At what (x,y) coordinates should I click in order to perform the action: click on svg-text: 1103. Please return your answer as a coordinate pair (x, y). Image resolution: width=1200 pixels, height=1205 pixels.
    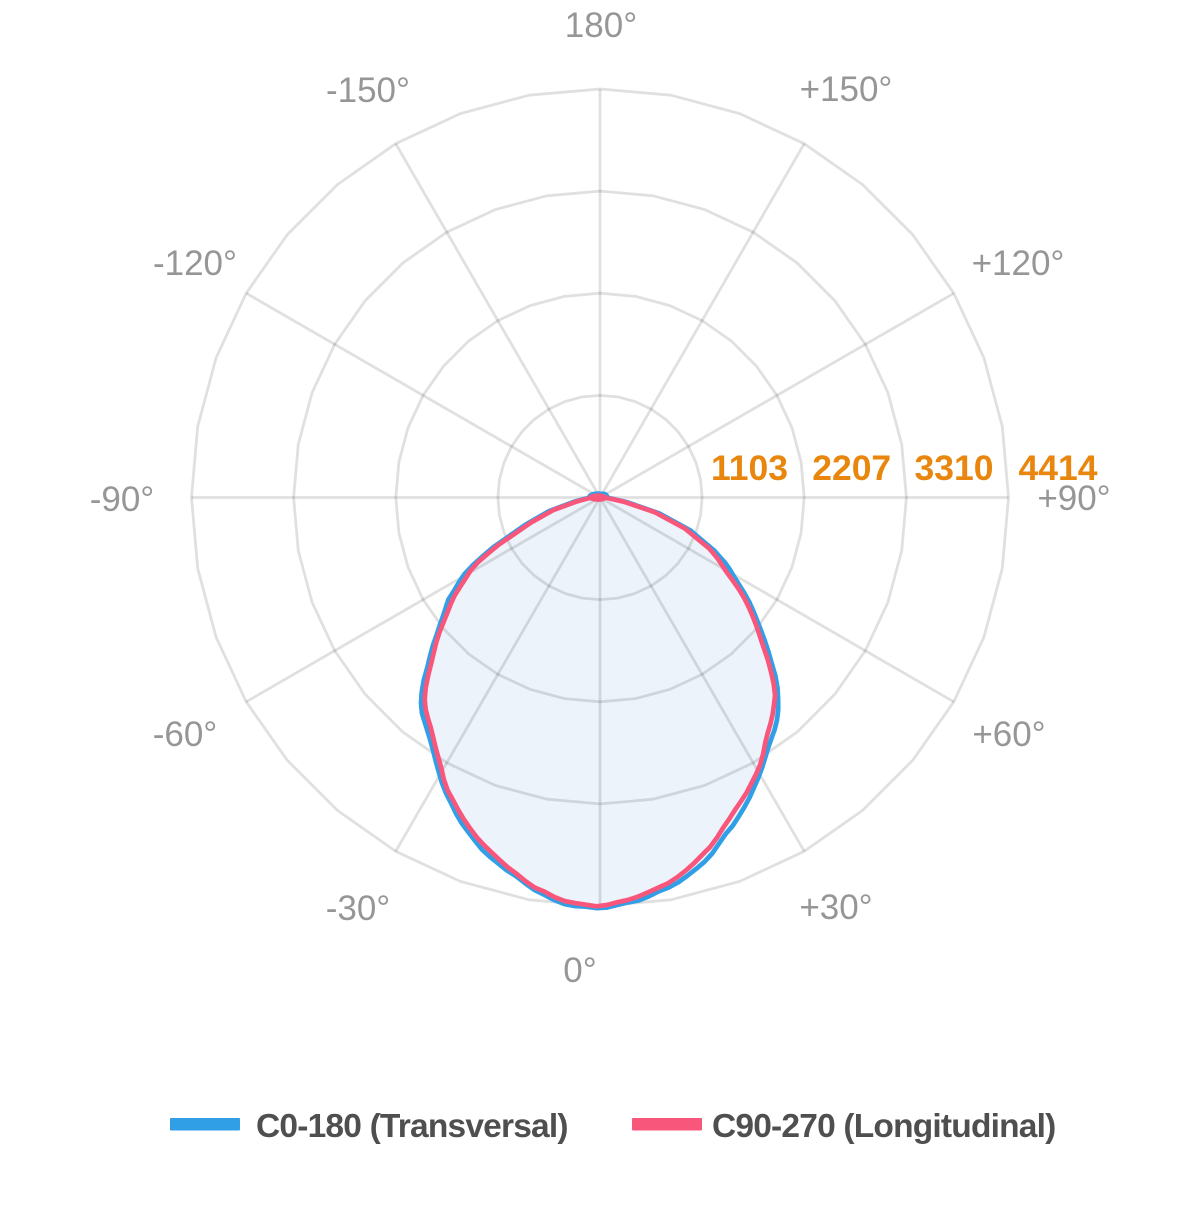
    Looking at the image, I should click on (749, 468).